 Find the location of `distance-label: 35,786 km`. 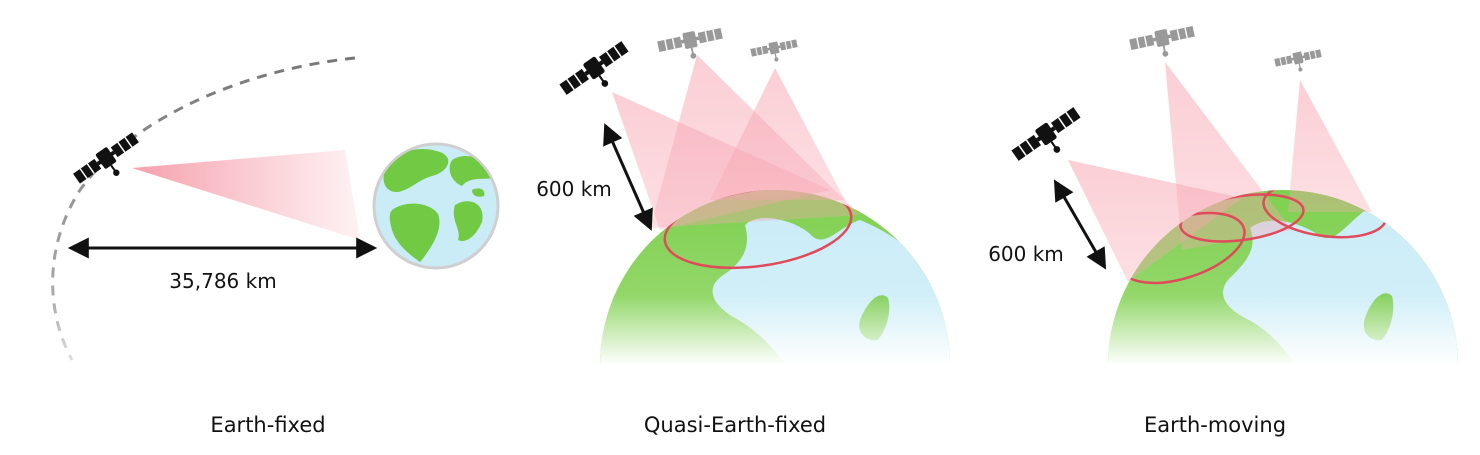

distance-label: 35,786 km is located at coordinates (222, 281).